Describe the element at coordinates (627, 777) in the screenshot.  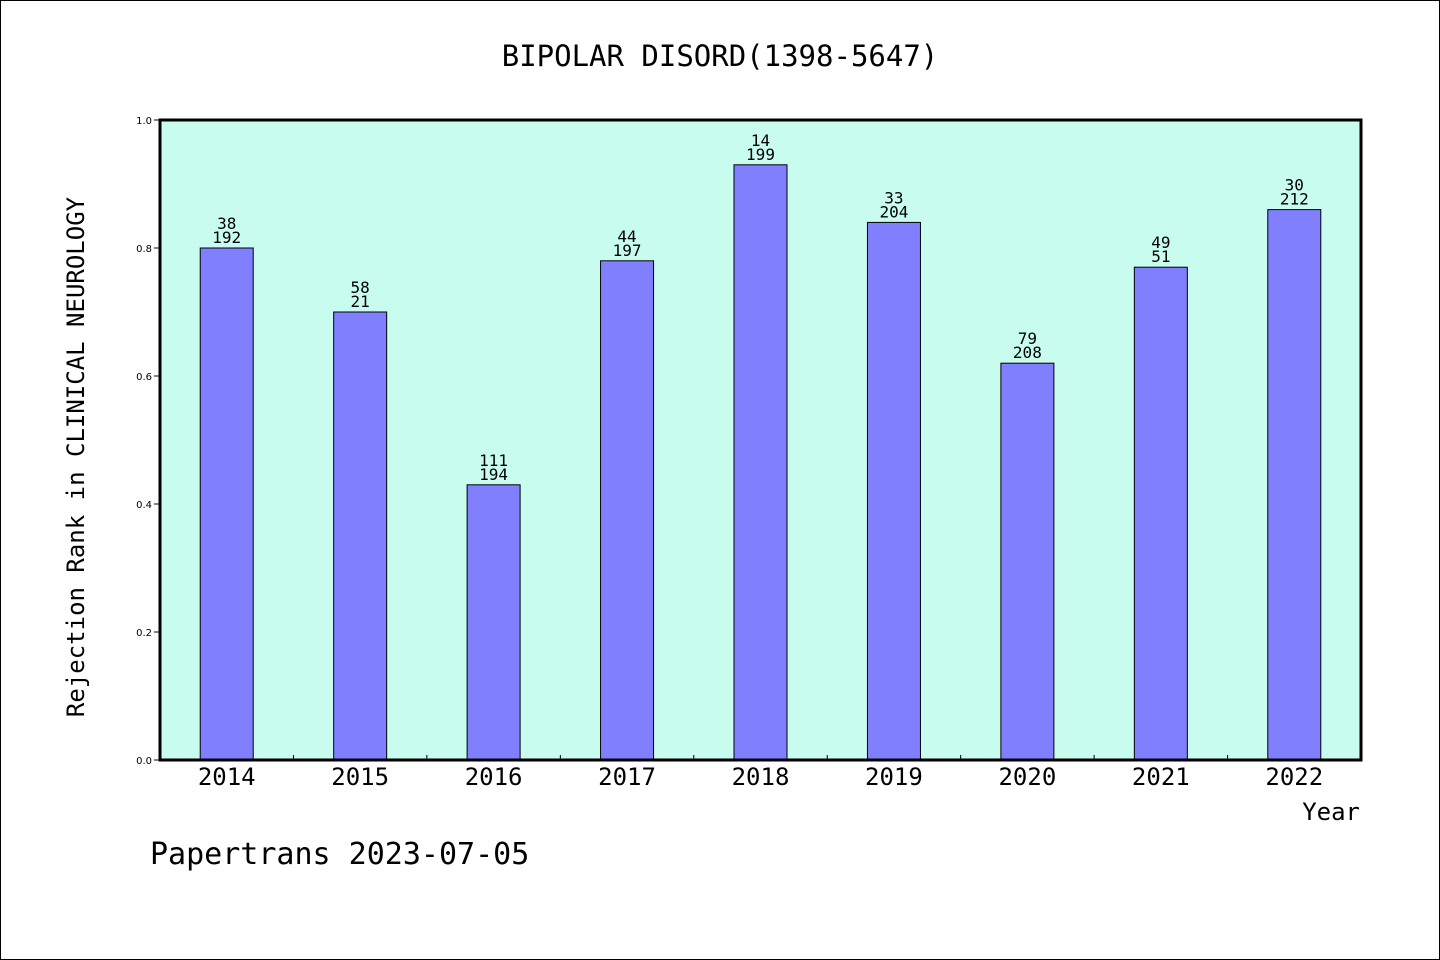
I see `x-tick-label: 2017` at that location.